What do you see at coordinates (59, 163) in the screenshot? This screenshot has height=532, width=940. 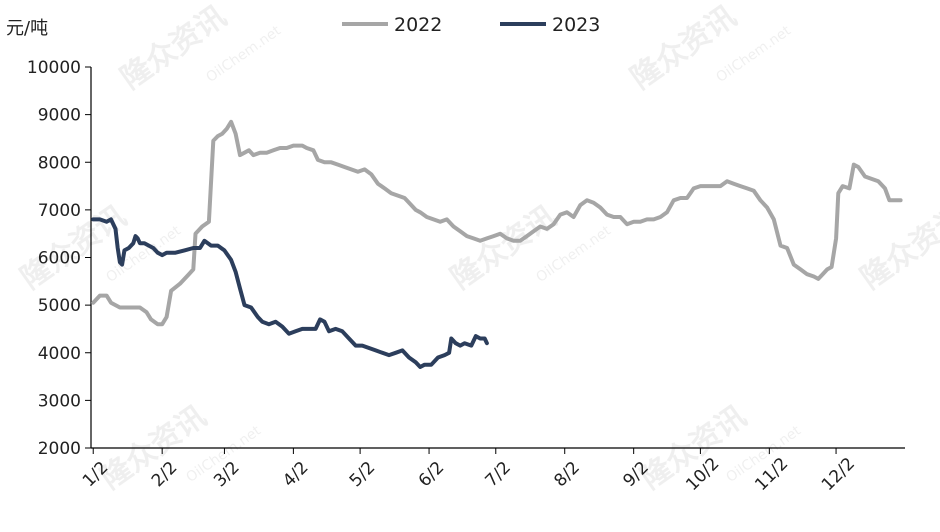 I see `y-tick-label: 8000` at bounding box center [59, 163].